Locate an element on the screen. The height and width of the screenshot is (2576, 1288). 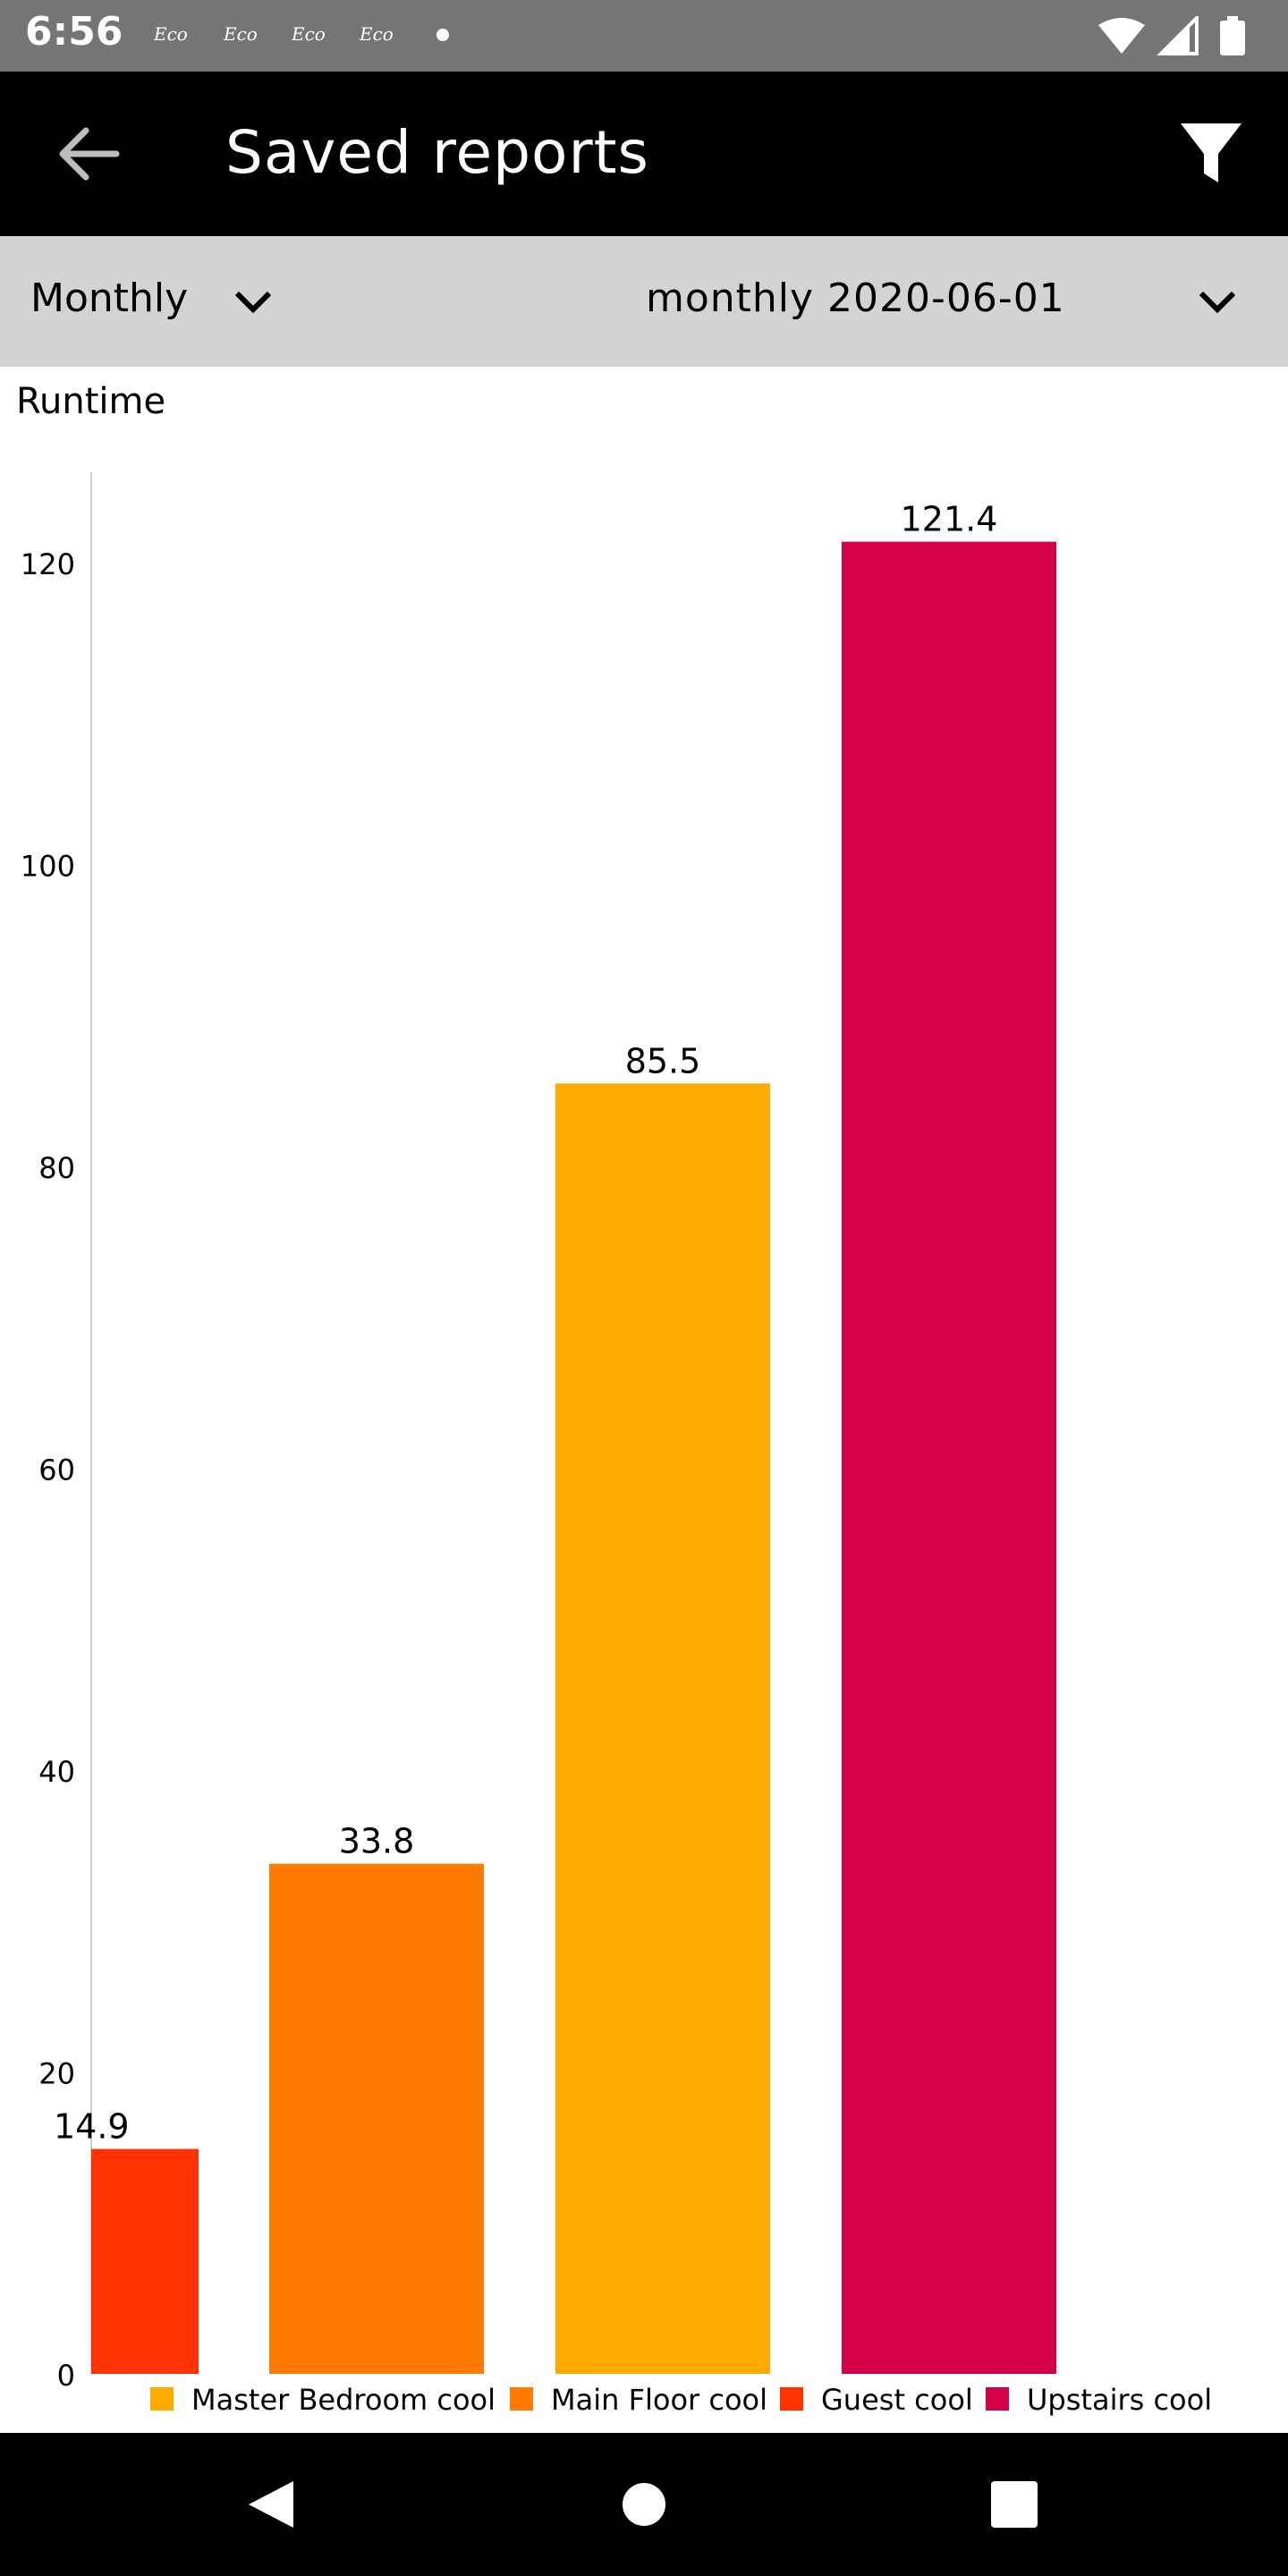
status-bar: 6:56 Eco Eco Eco Eco is located at coordinates (644, 36).